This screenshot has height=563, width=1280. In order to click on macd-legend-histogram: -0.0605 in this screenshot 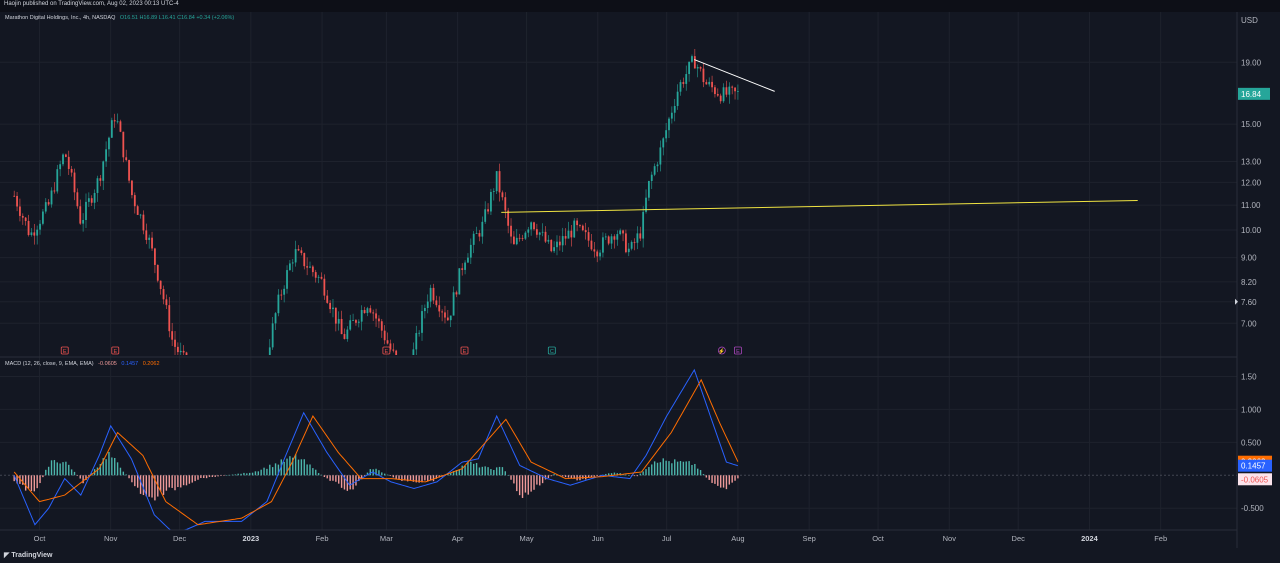, I will do `click(107, 364)`.